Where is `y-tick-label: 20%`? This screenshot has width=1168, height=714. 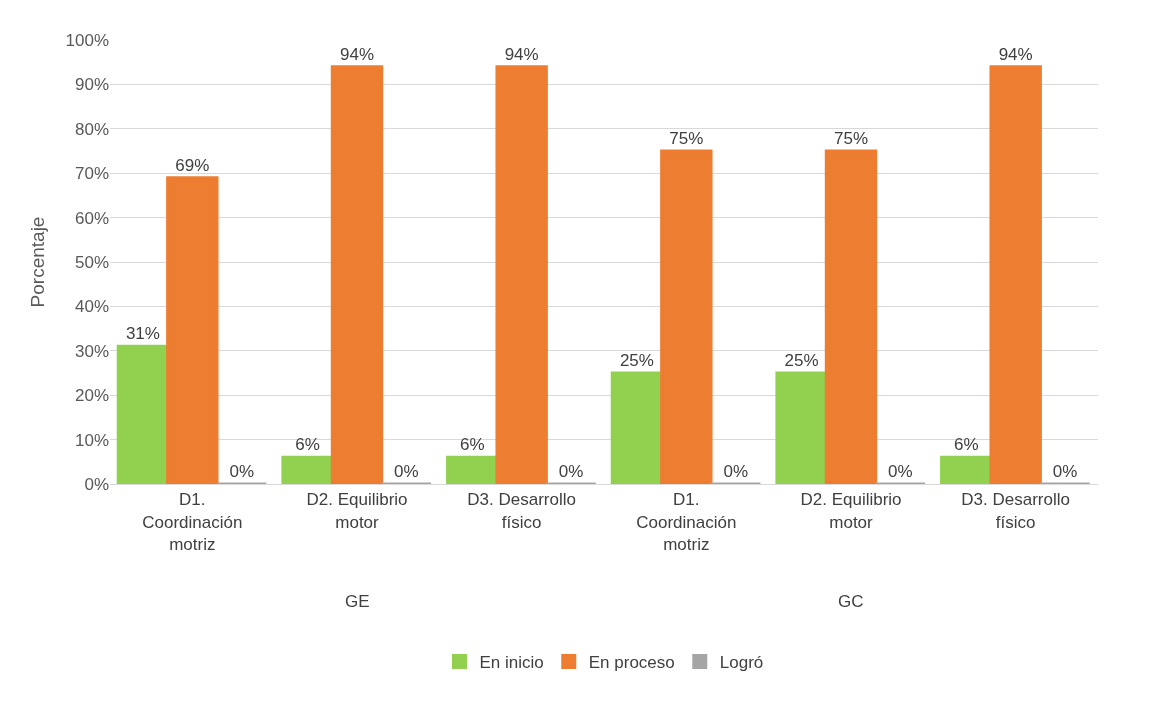
y-tick-label: 20% is located at coordinates (91, 396).